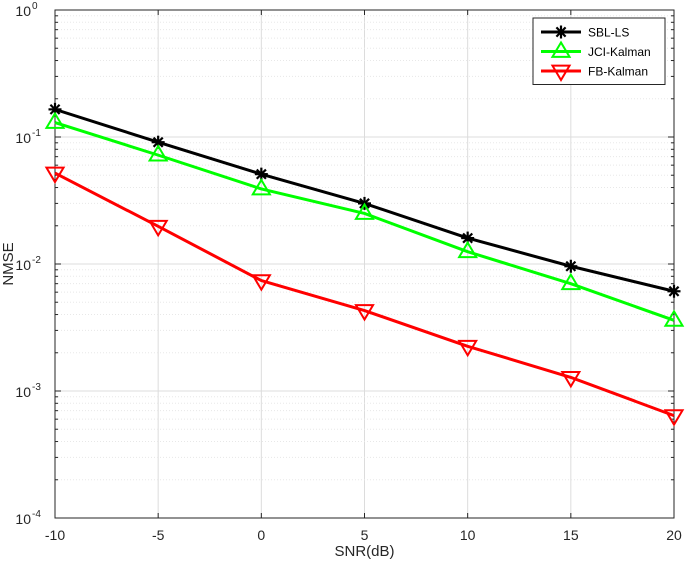  I want to click on legend-entry-sbl-ls: SBL-LS, so click(585, 32).